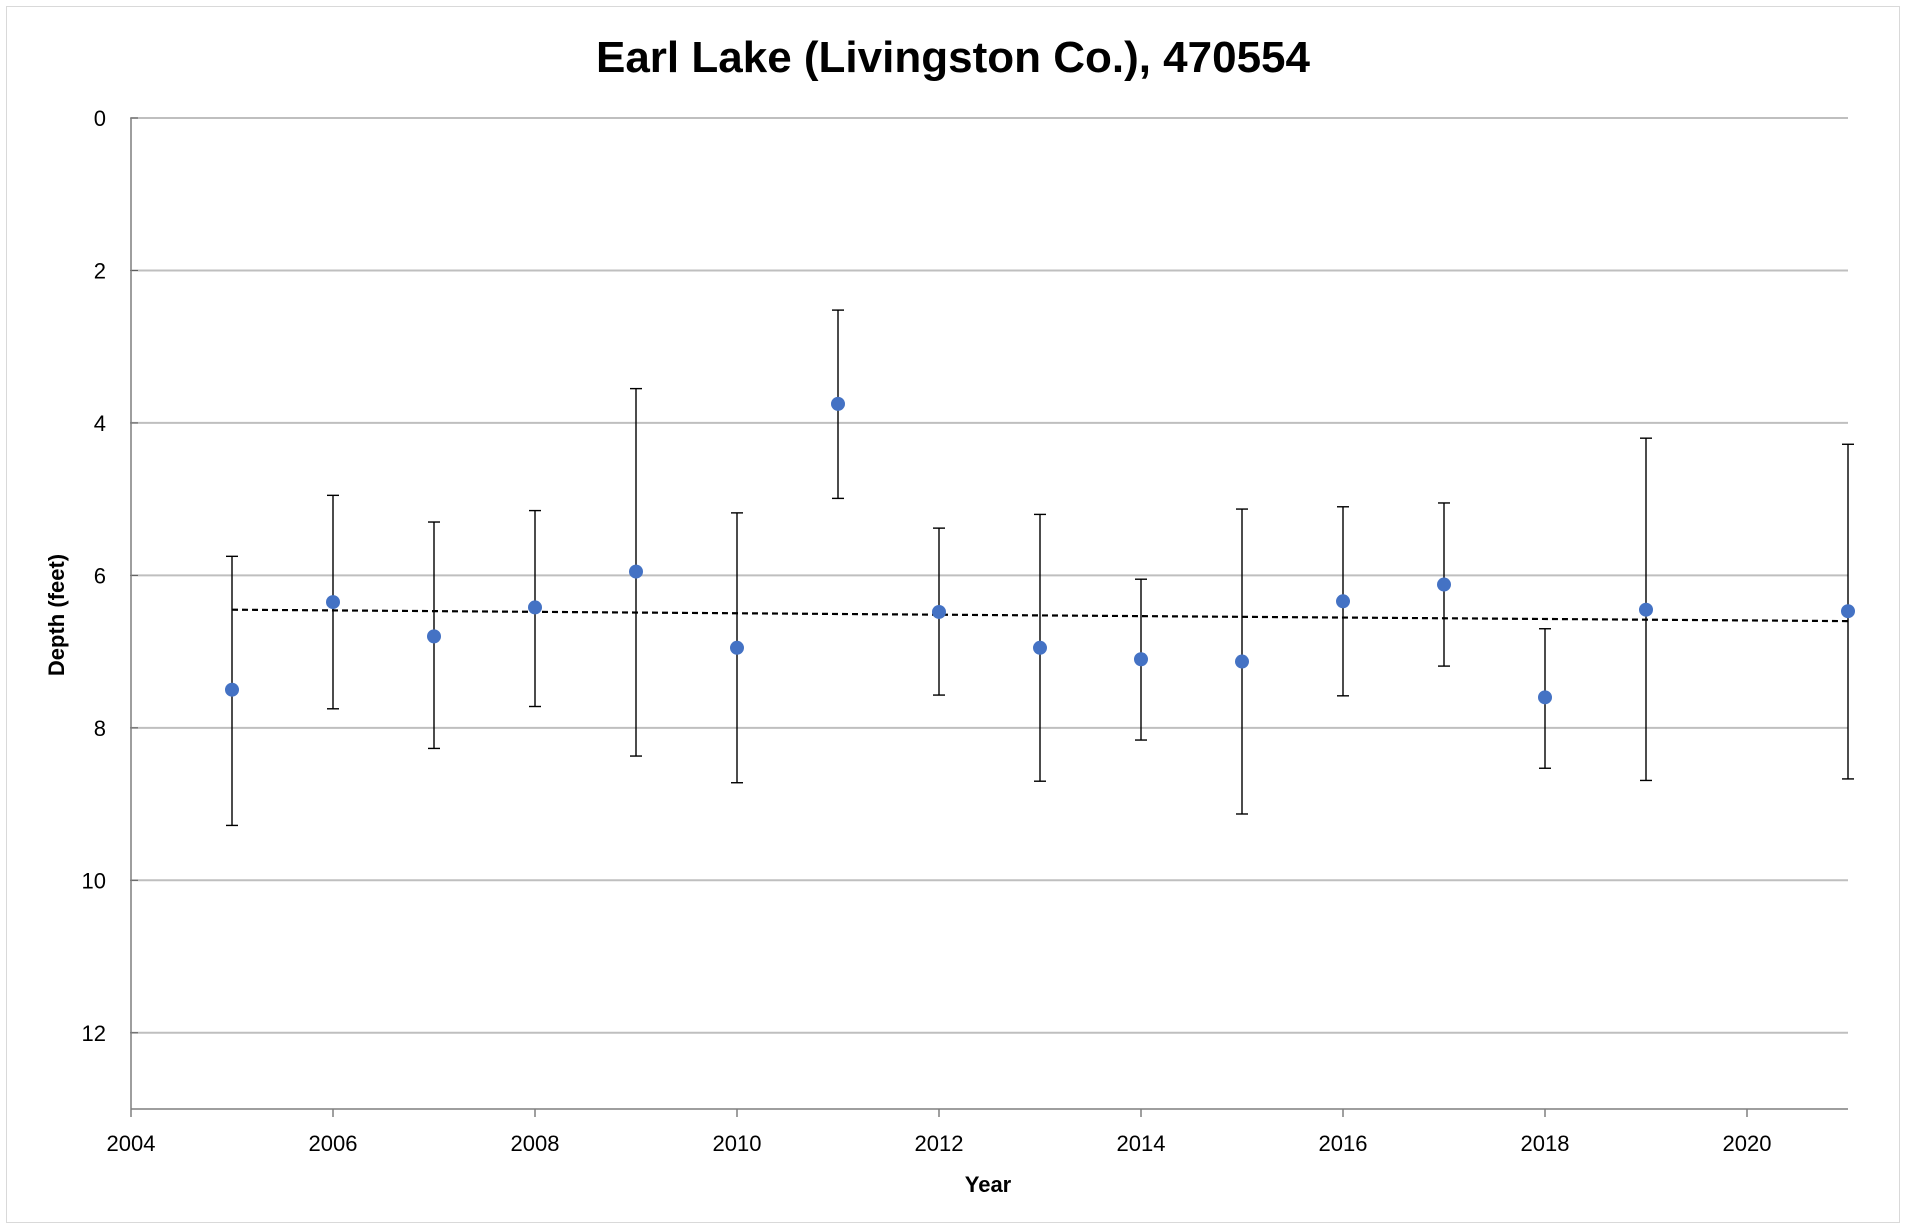  Describe the element at coordinates (100, 118) in the screenshot. I see `y-tick-label: 0` at that location.